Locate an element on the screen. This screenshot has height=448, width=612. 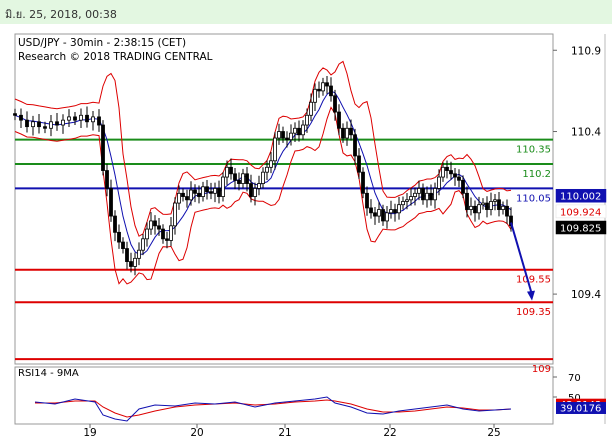
price-tag-label: 110.002 is located at coordinates (580, 197).